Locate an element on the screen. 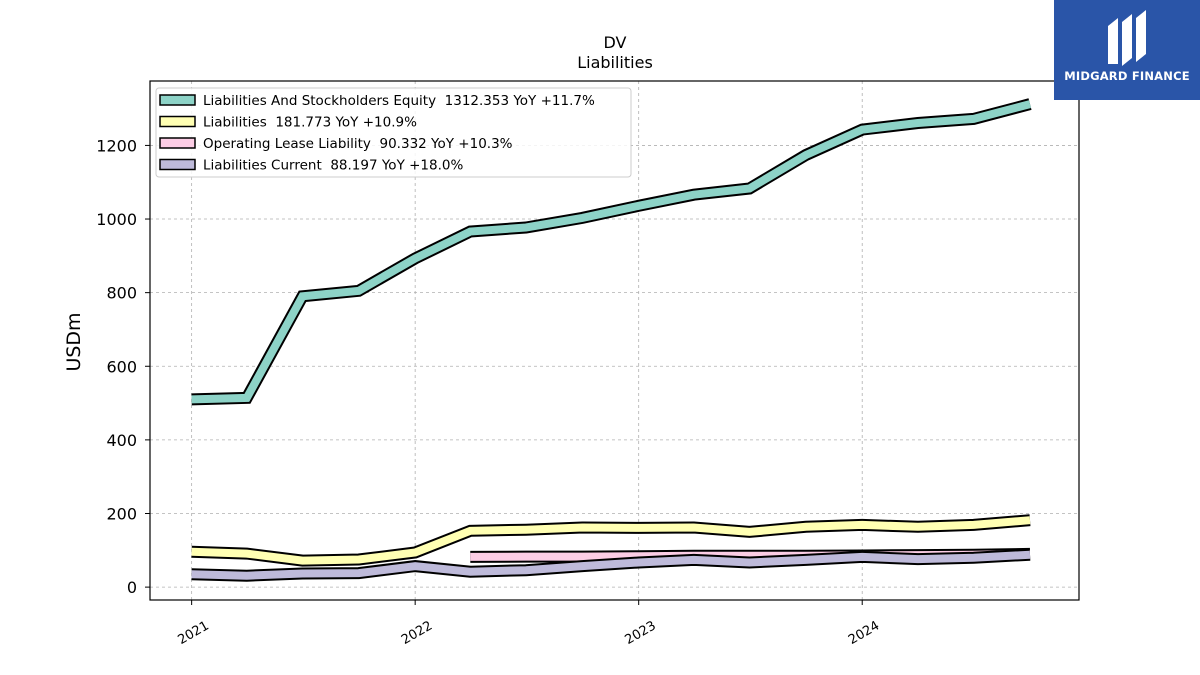 This screenshot has width=1200, height=675. series-liabilities-current is located at coordinates (611, 565).